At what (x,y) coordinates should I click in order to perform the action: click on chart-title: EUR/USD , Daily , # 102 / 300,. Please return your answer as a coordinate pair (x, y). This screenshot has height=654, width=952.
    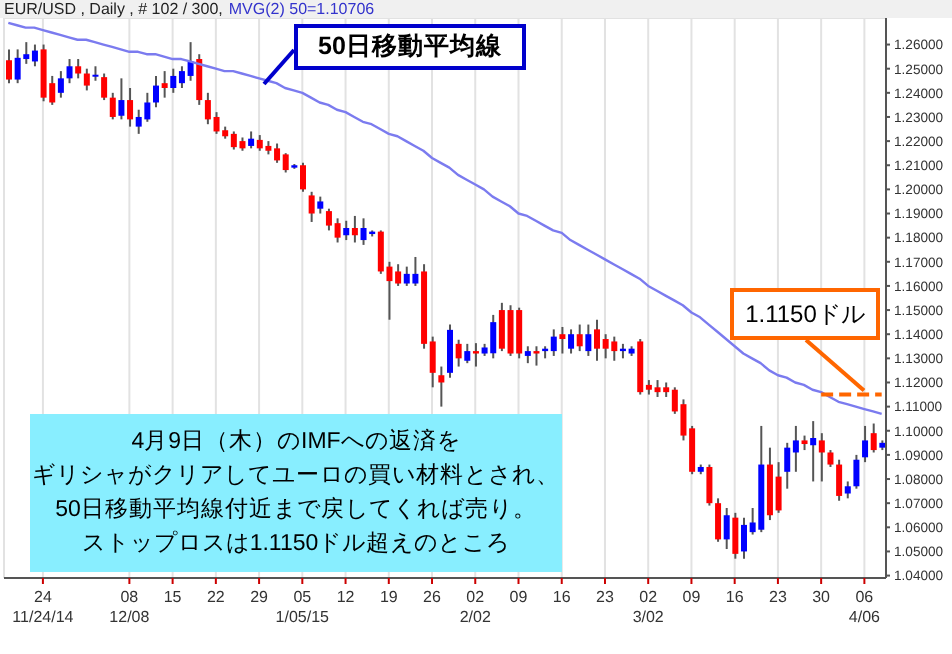
    Looking at the image, I should click on (113, 9).